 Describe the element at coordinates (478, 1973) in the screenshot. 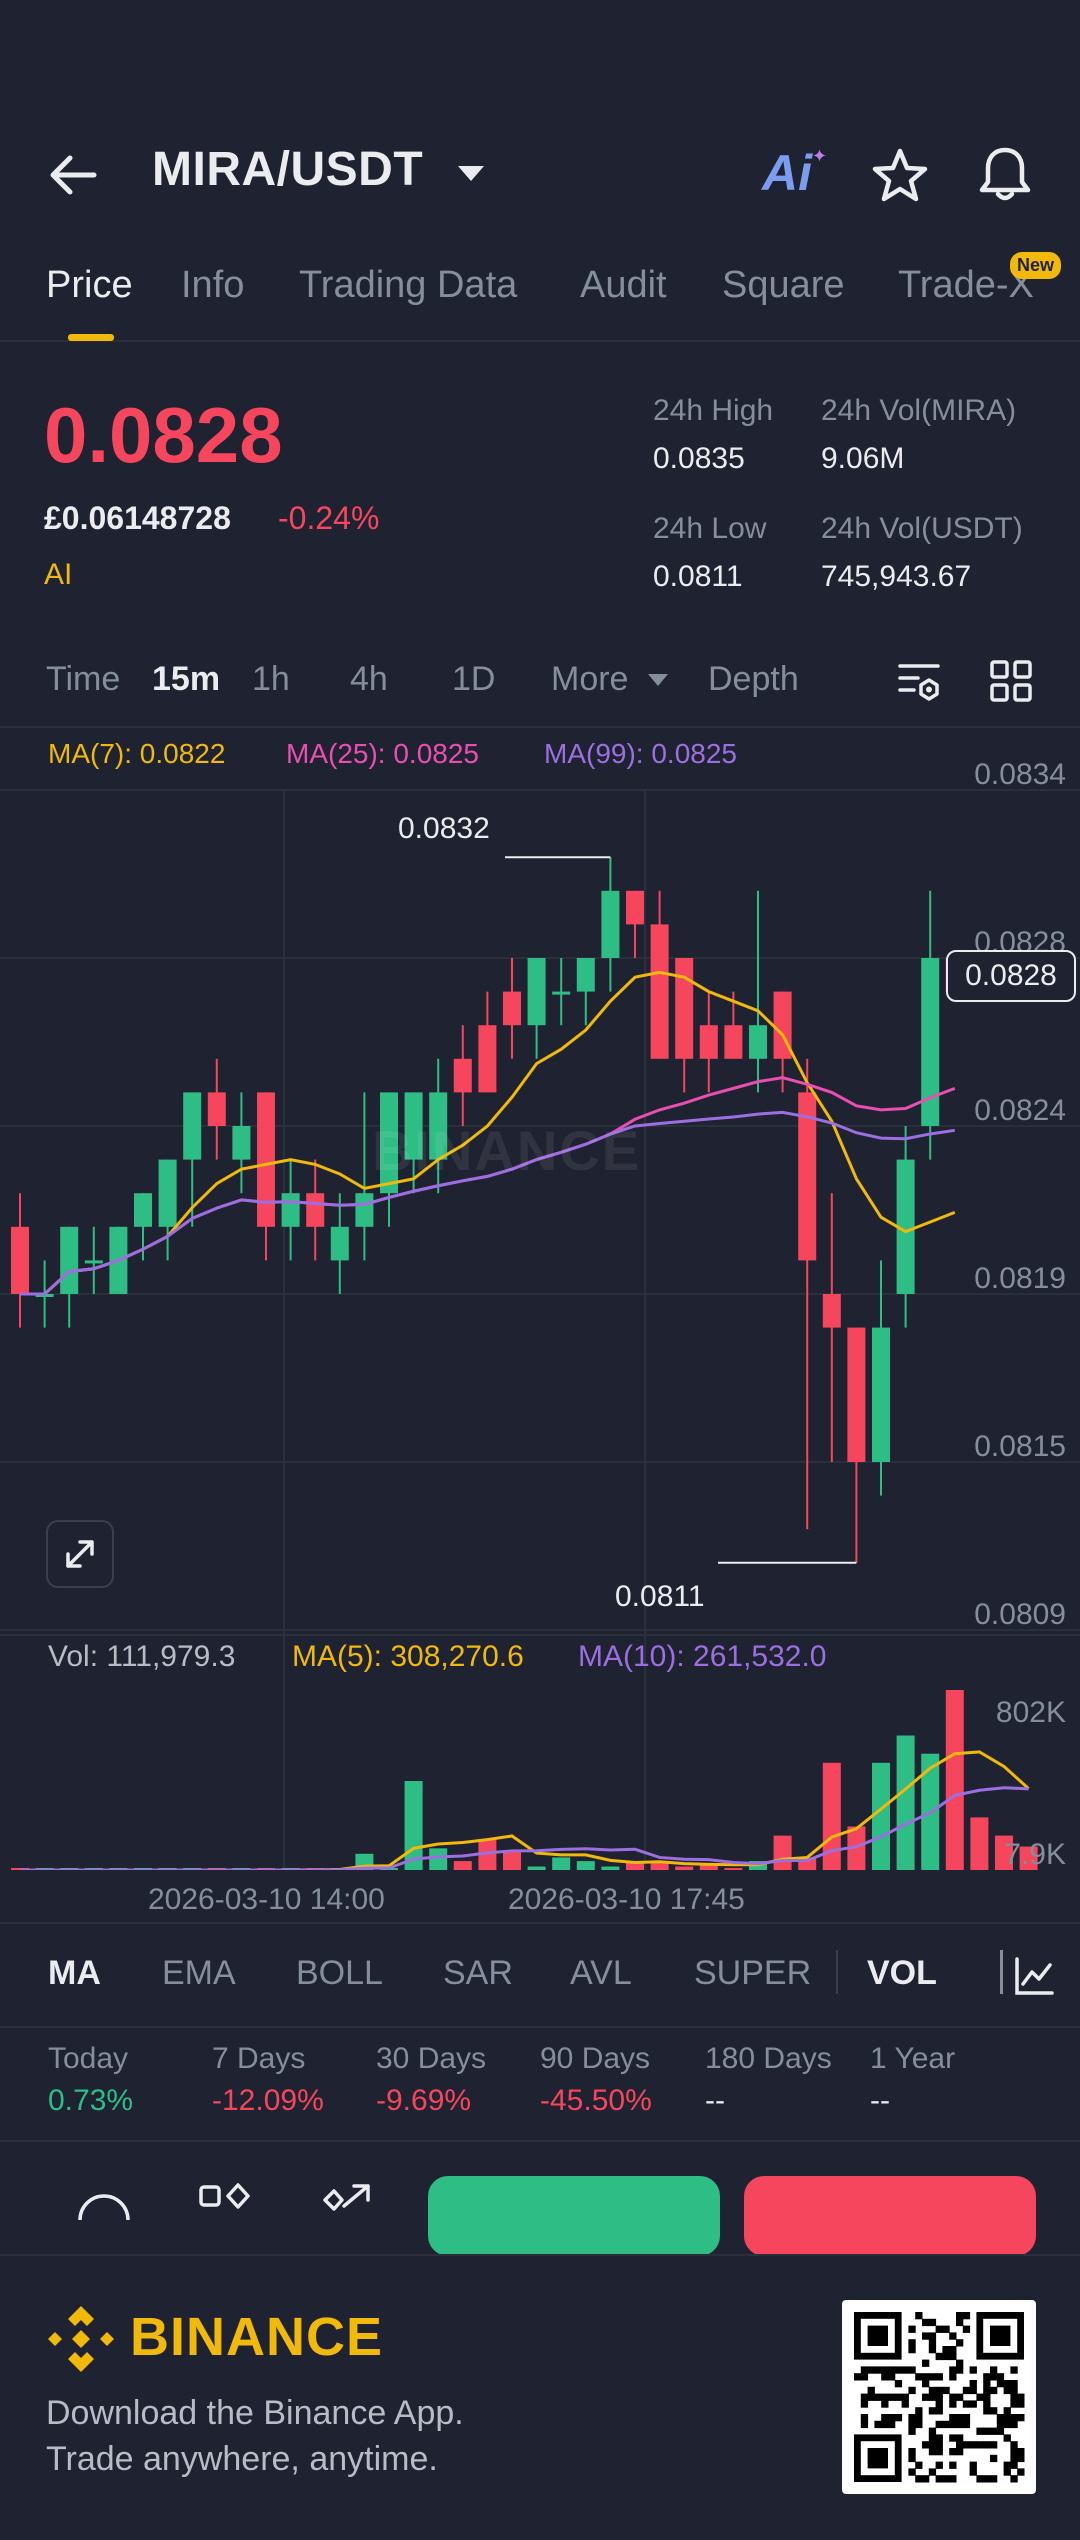

I see `indicator-sar: SAR` at that location.